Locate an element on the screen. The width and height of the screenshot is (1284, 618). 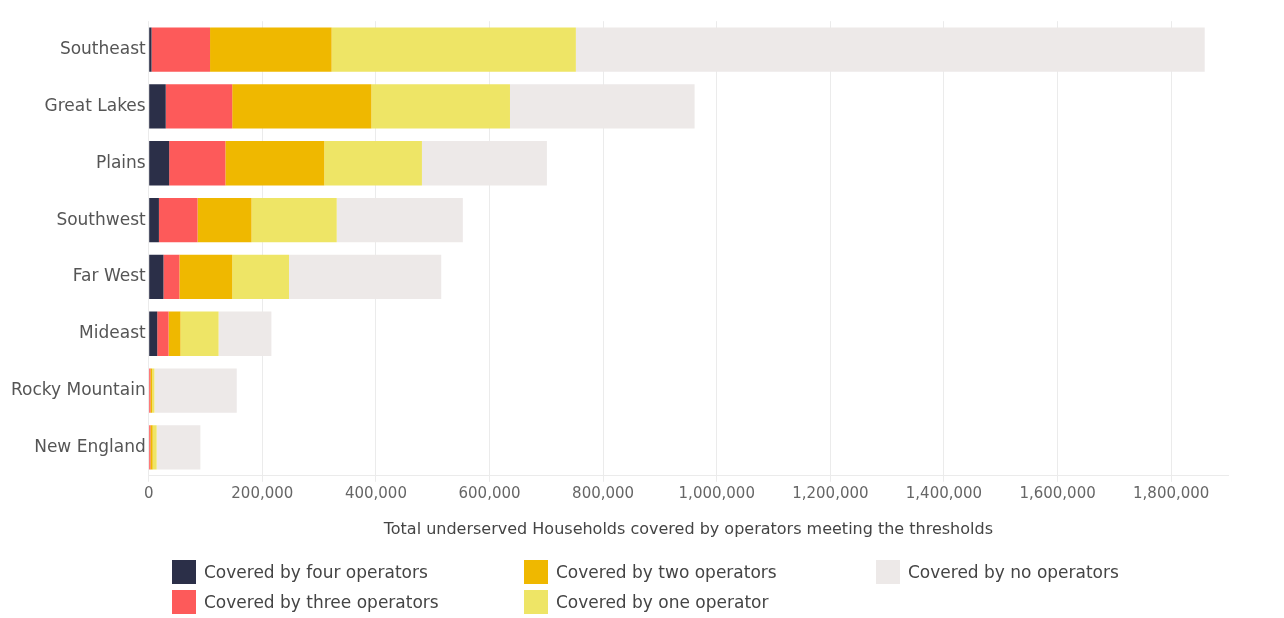
x-tick-label: 400,000 is located at coordinates (375, 492).